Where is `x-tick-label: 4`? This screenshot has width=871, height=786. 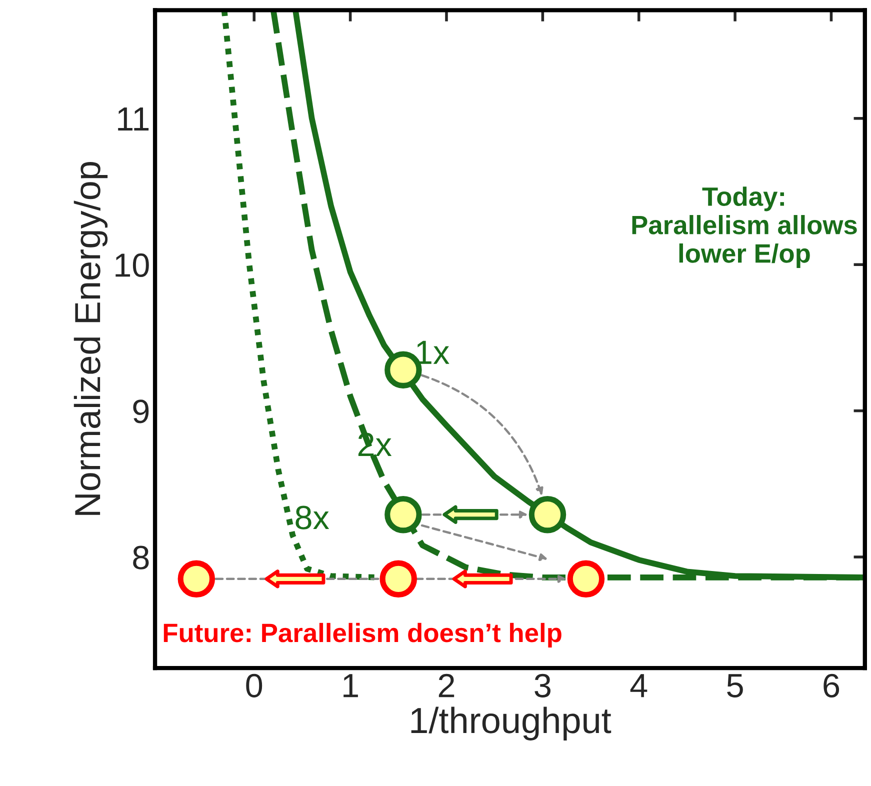
x-tick-label: 4 is located at coordinates (639, 686).